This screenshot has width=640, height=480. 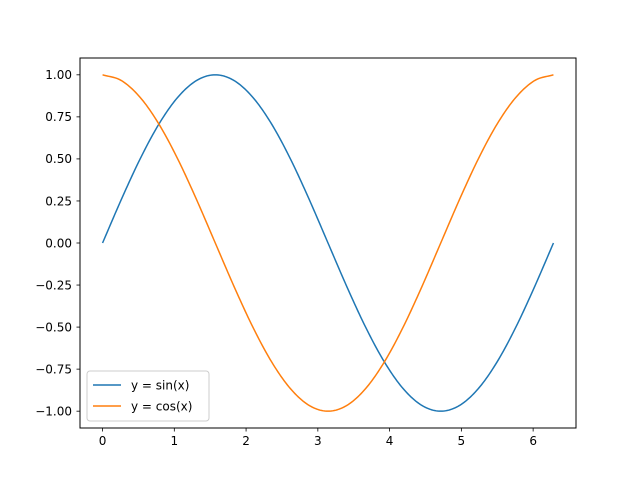 What do you see at coordinates (58, 117) in the screenshot?
I see `y-tick-label: 0.75` at bounding box center [58, 117].